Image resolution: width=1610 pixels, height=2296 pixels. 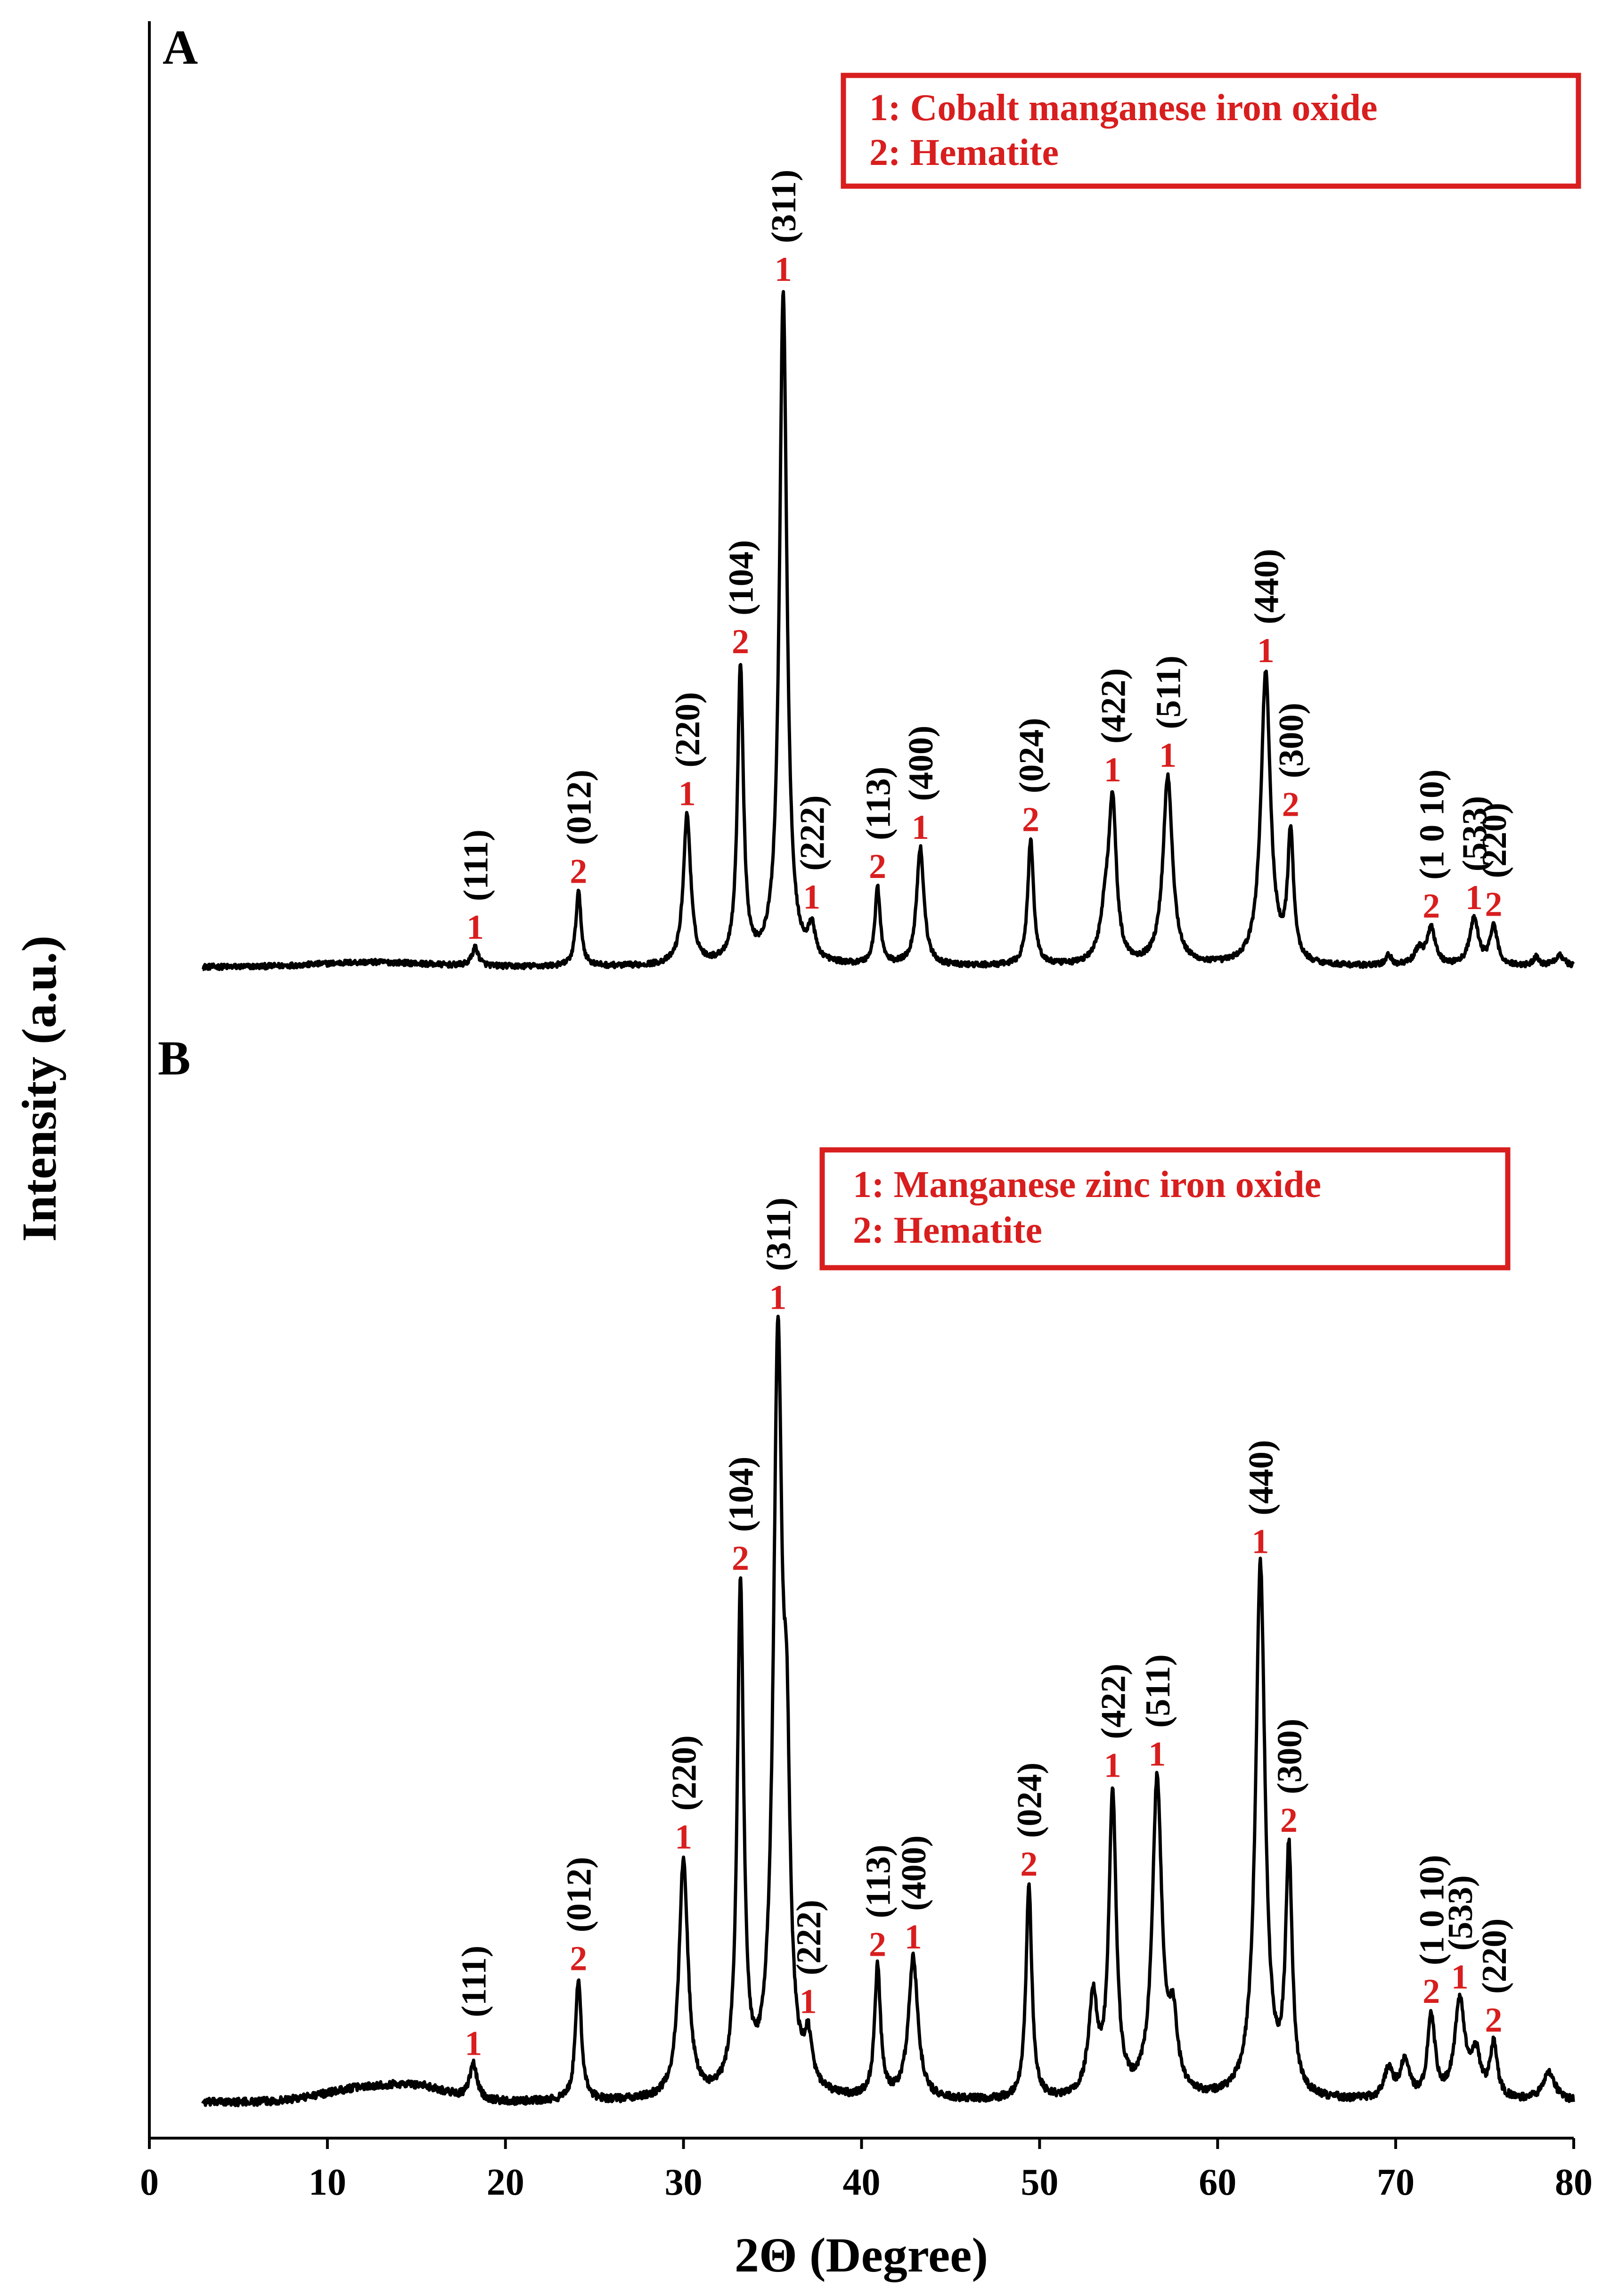 What do you see at coordinates (1574, 2182) in the screenshot?
I see `x-tick-label: 80` at bounding box center [1574, 2182].